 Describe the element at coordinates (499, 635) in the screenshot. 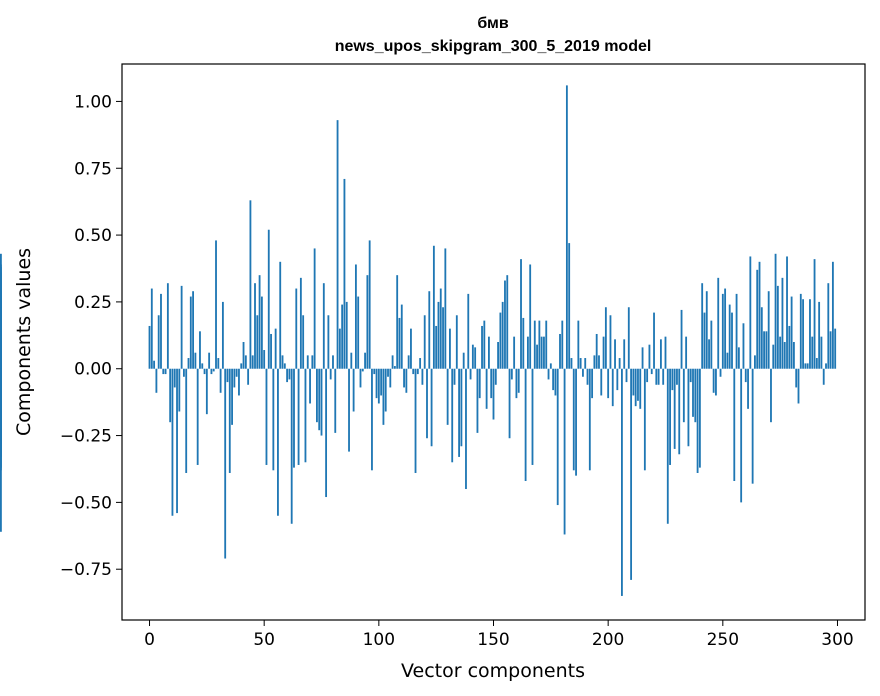

I see `x-axis-ticks: 0 50 100 150 200 250 300` at that location.